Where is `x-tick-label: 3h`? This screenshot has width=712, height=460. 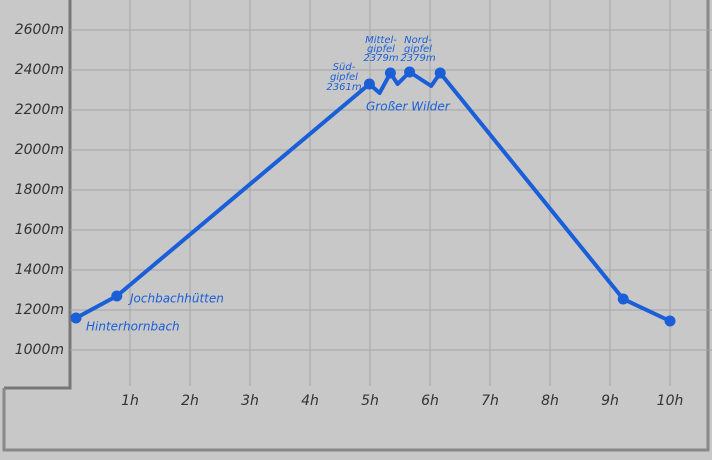
x-tick-label: 3h is located at coordinates (250, 401).